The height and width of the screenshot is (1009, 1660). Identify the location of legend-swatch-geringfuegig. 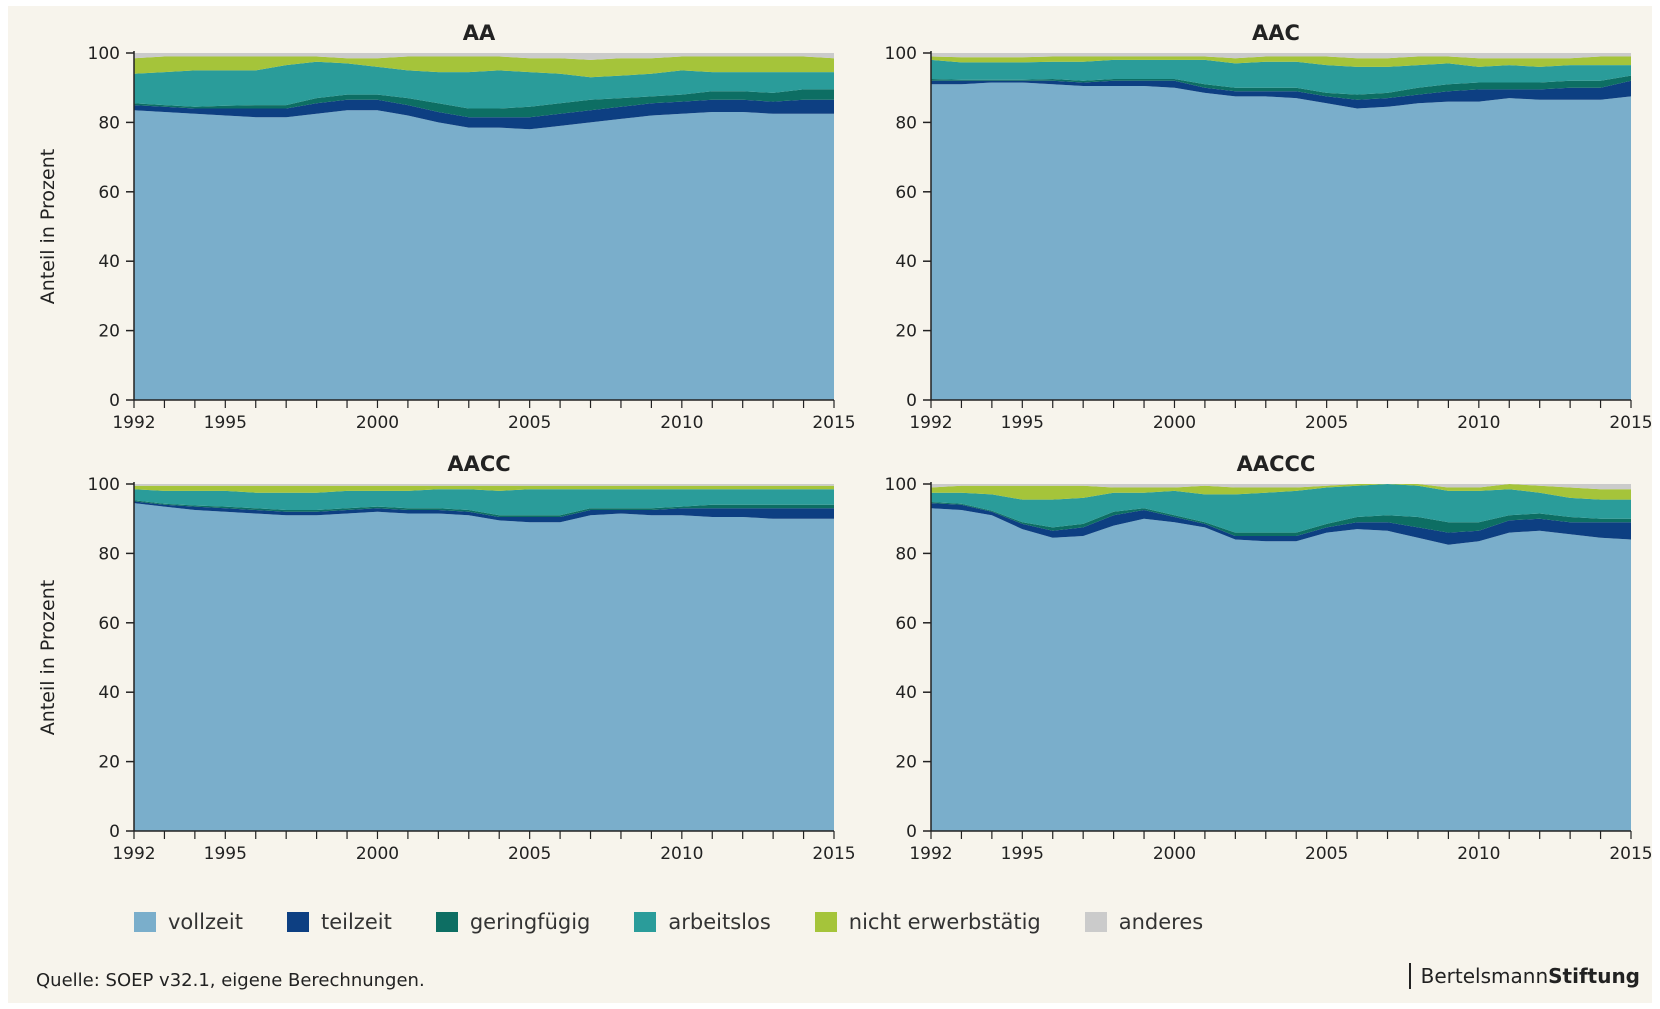
(446, 922).